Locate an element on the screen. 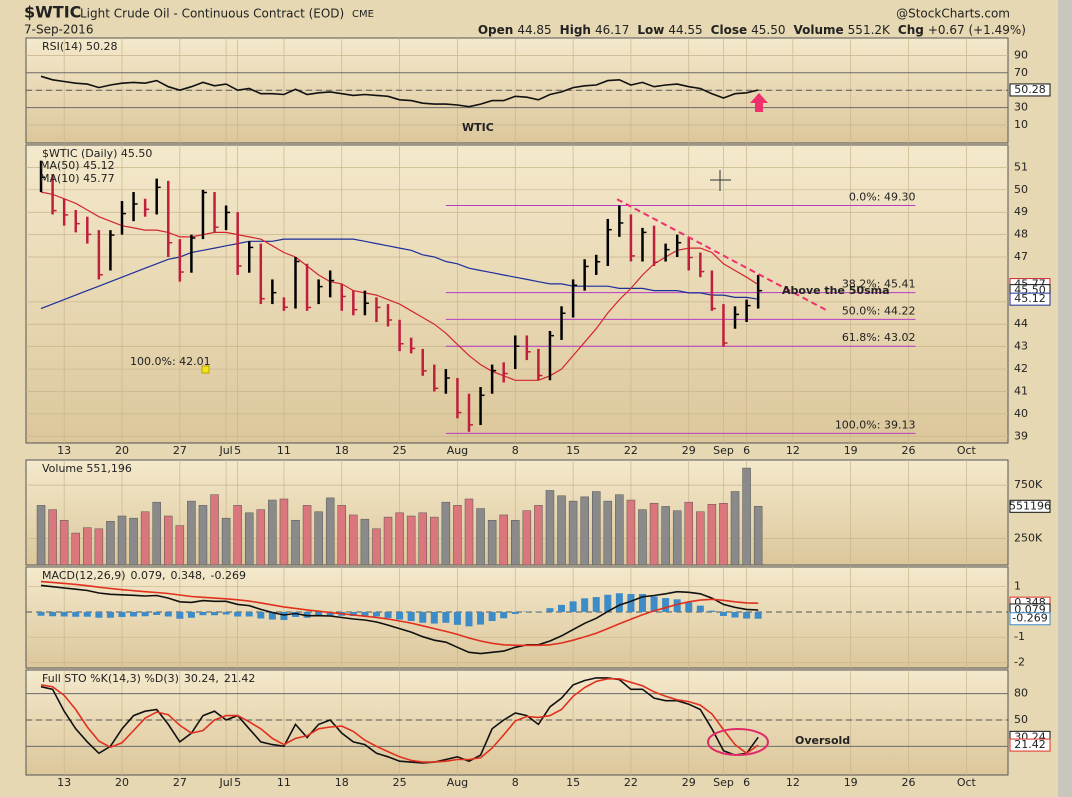  note: 100.0%: 42.01 is located at coordinates (170, 361).